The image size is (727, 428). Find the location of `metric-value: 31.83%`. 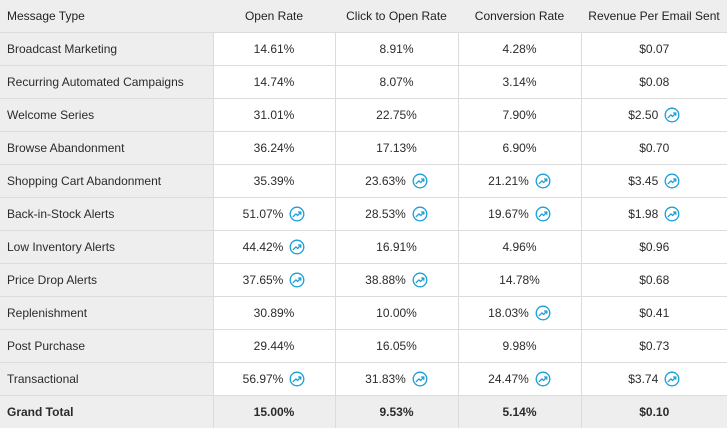

metric-value: 31.83% is located at coordinates (385, 379).